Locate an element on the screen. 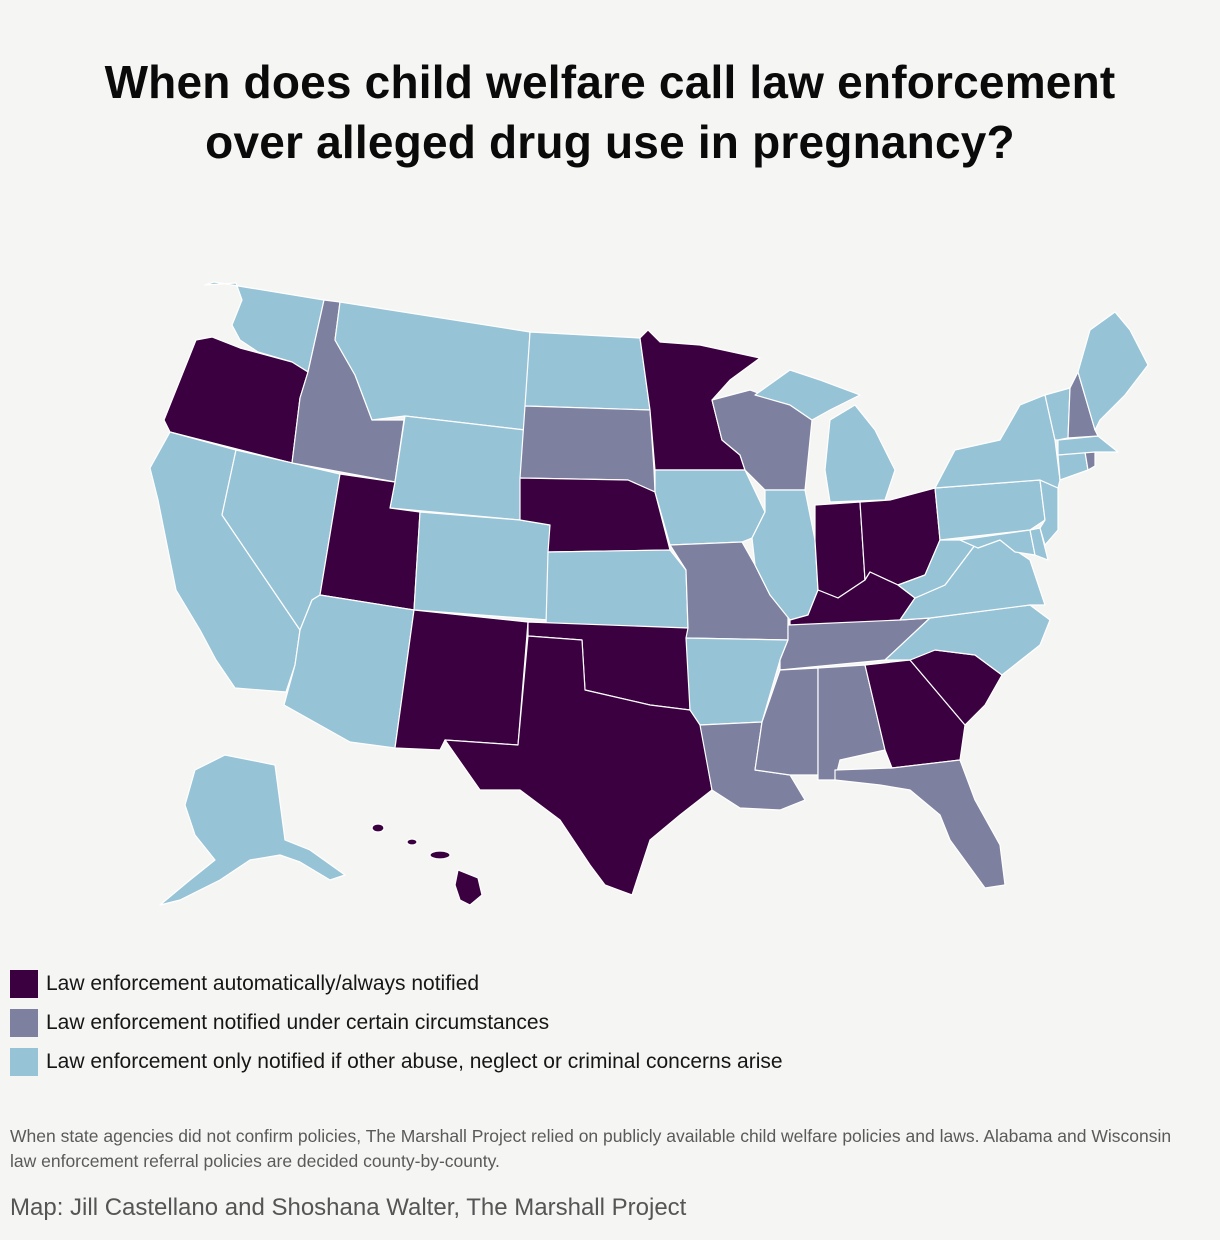  state-michigan-upper is located at coordinates (807, 395).